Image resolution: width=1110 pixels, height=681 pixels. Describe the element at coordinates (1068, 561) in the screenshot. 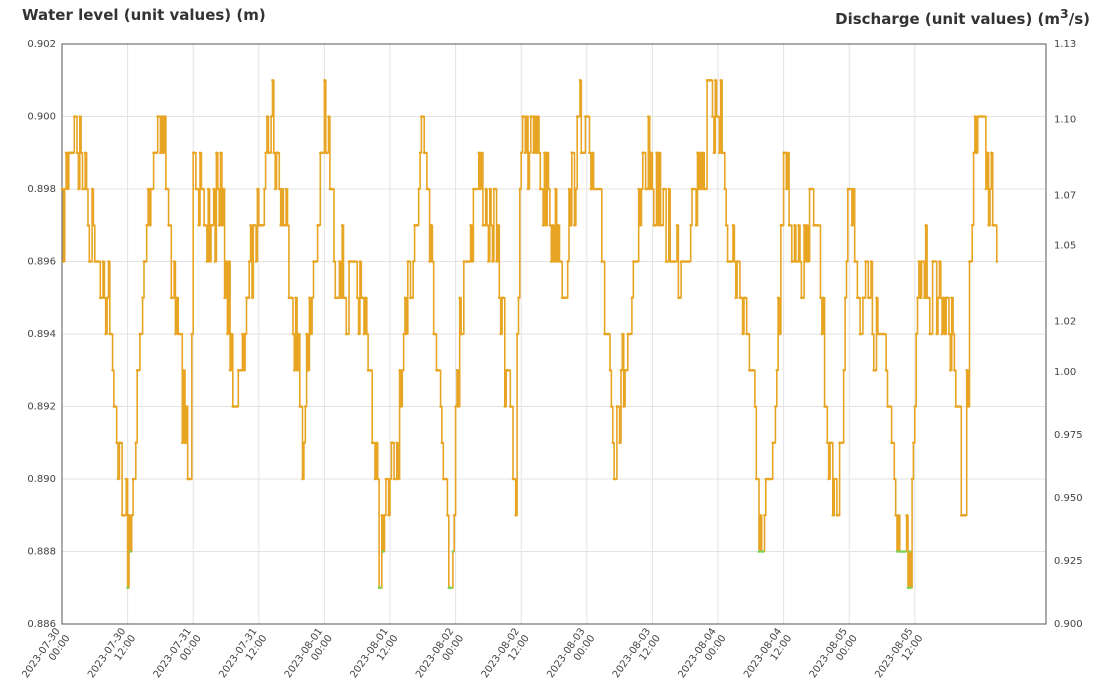

I see `right-tick-label: 0.925` at that location.